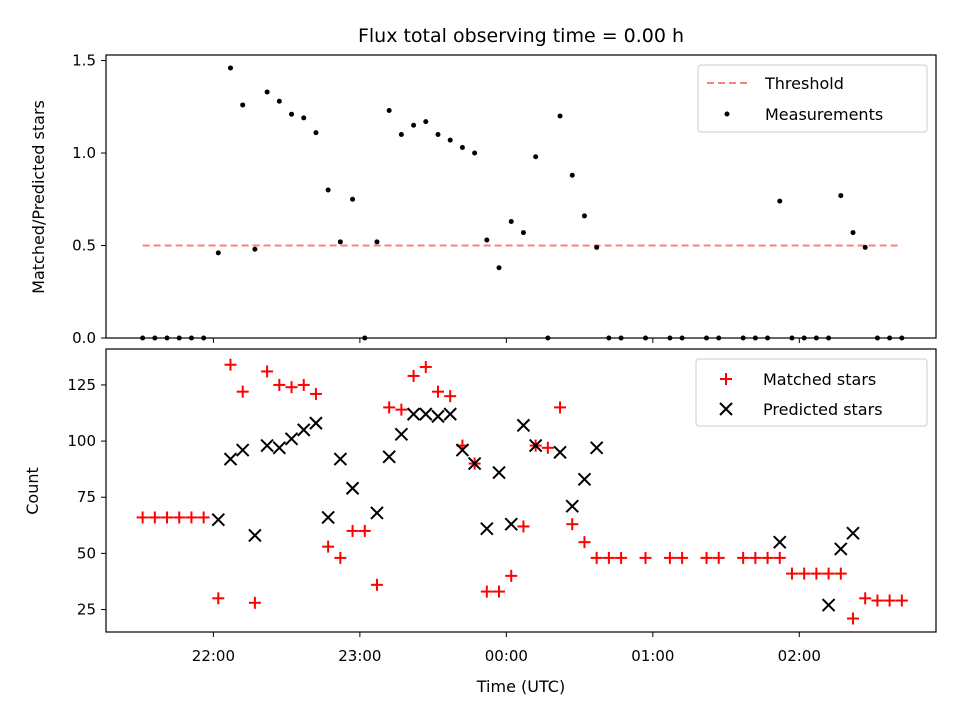 The width and height of the screenshot is (960, 720). I want to click on bottom-legend-box, so click(811, 392).